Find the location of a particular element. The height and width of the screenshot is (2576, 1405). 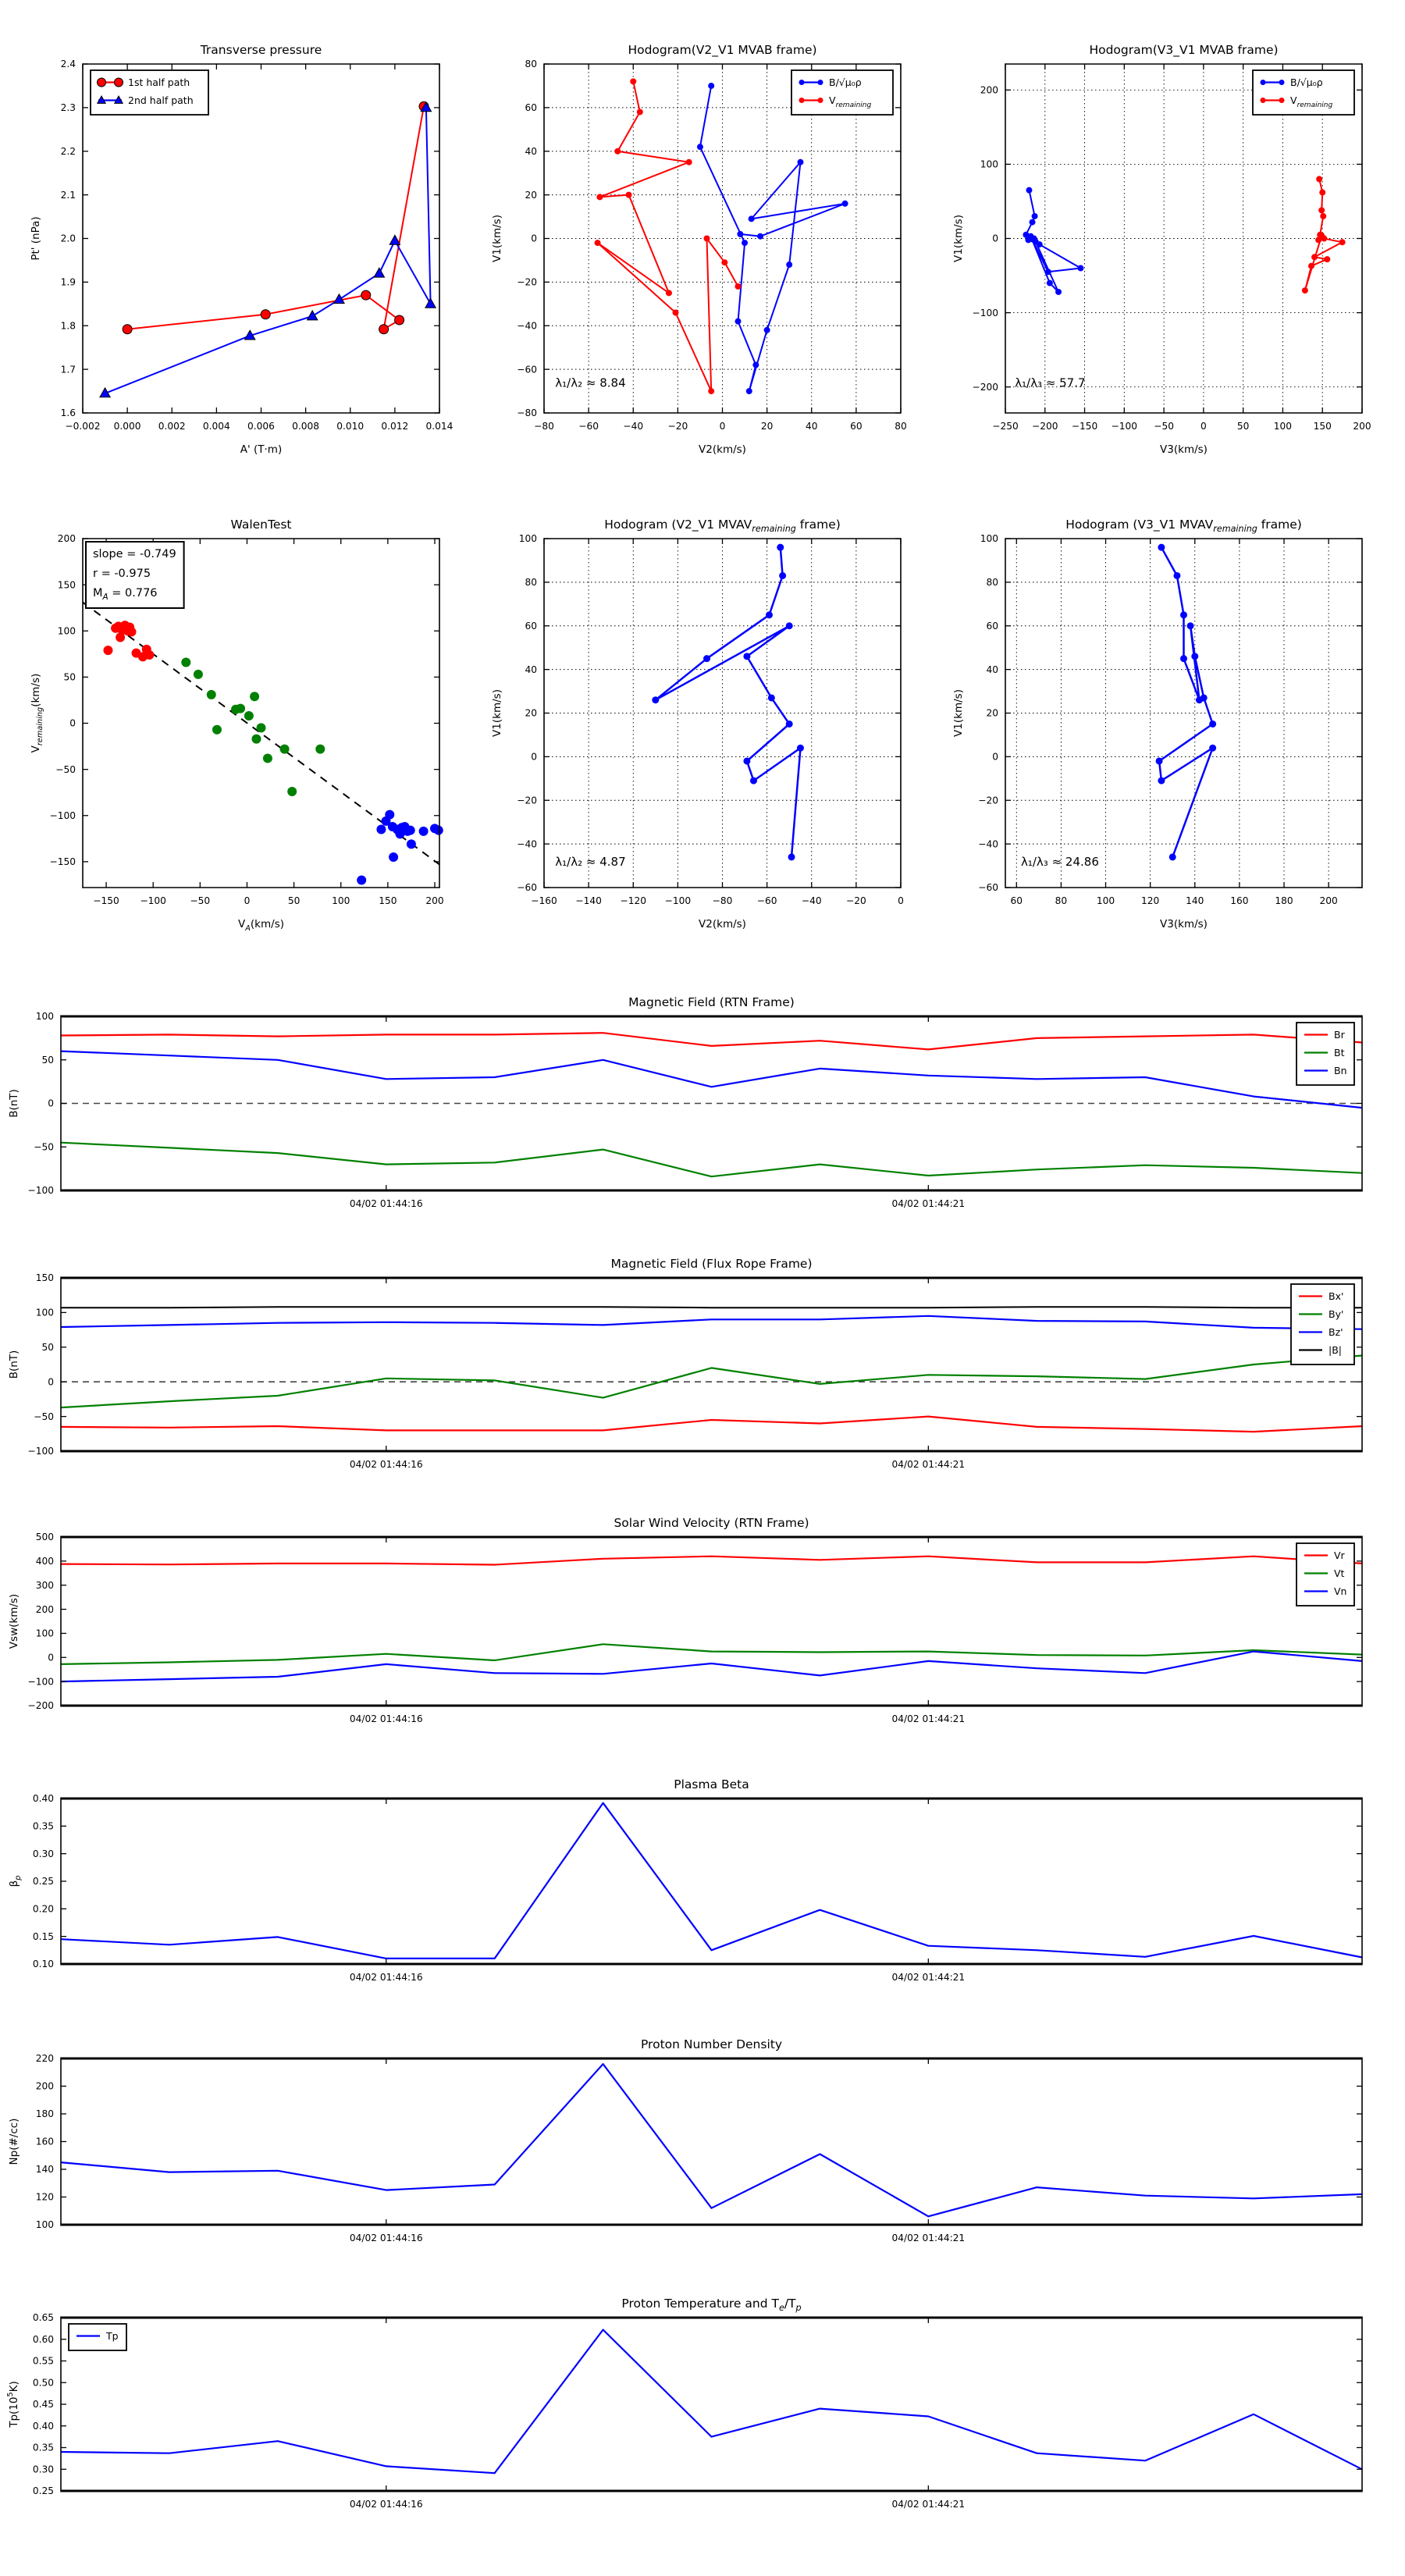

legend-label: Bx' is located at coordinates (1336, 1296).